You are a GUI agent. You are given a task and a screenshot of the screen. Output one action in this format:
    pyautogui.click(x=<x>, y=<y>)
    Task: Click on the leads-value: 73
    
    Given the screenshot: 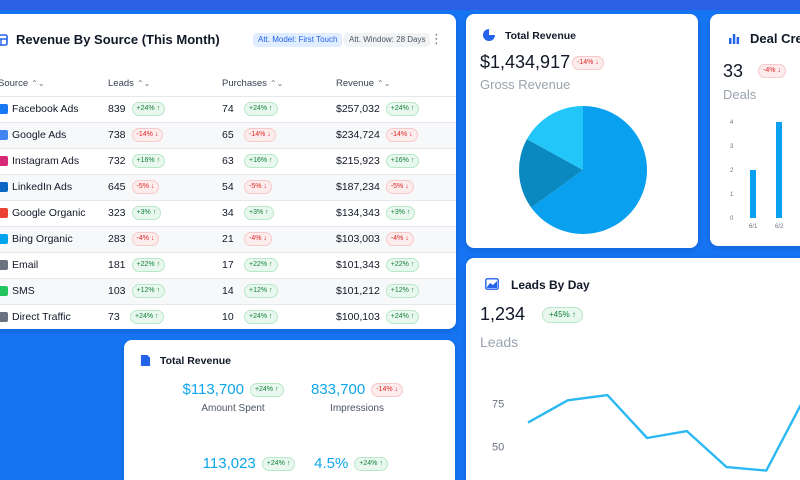 What is the action you would take?
    pyautogui.click(x=114, y=316)
    